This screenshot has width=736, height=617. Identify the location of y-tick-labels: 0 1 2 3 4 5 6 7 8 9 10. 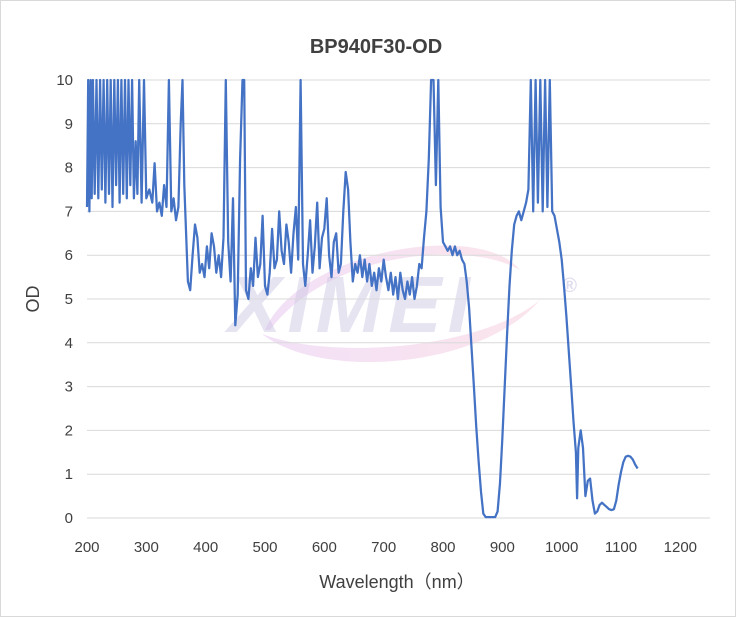
(64, 299).